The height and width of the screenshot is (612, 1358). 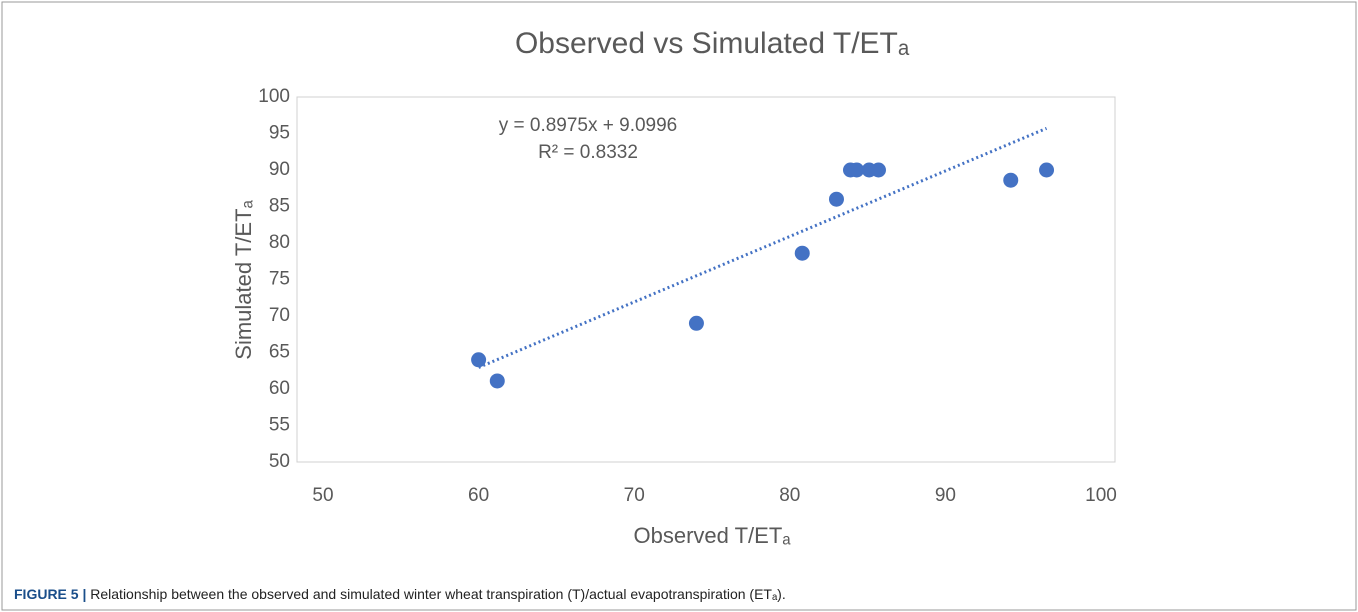 I want to click on y-tick-label: 60, so click(x=279, y=388).